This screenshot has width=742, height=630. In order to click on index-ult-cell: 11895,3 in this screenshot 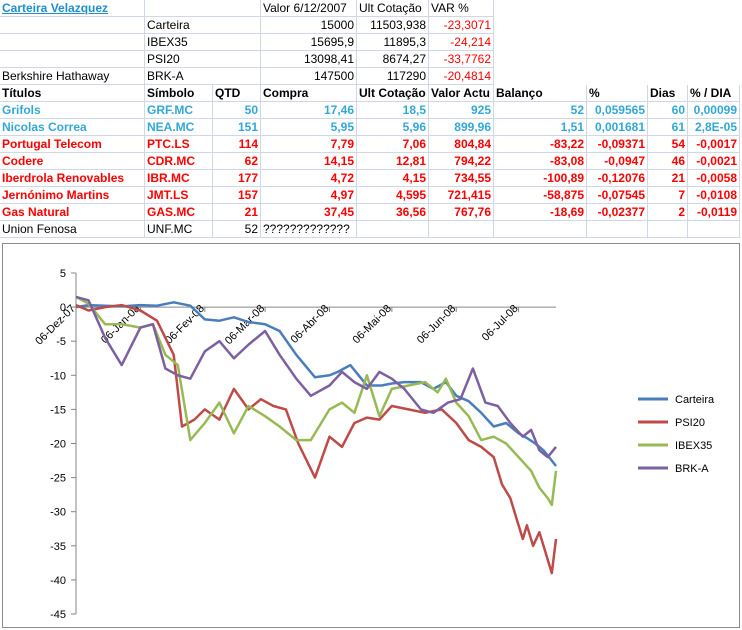, I will do `click(393, 42)`.